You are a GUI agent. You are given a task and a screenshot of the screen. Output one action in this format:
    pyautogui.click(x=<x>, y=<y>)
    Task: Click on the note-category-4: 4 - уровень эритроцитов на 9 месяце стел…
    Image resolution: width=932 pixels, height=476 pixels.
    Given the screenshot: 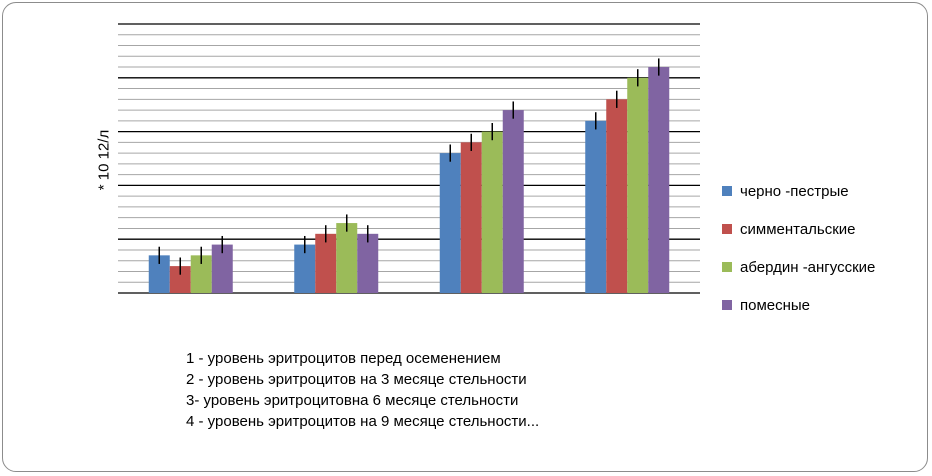 What is the action you would take?
    pyautogui.click(x=363, y=421)
    